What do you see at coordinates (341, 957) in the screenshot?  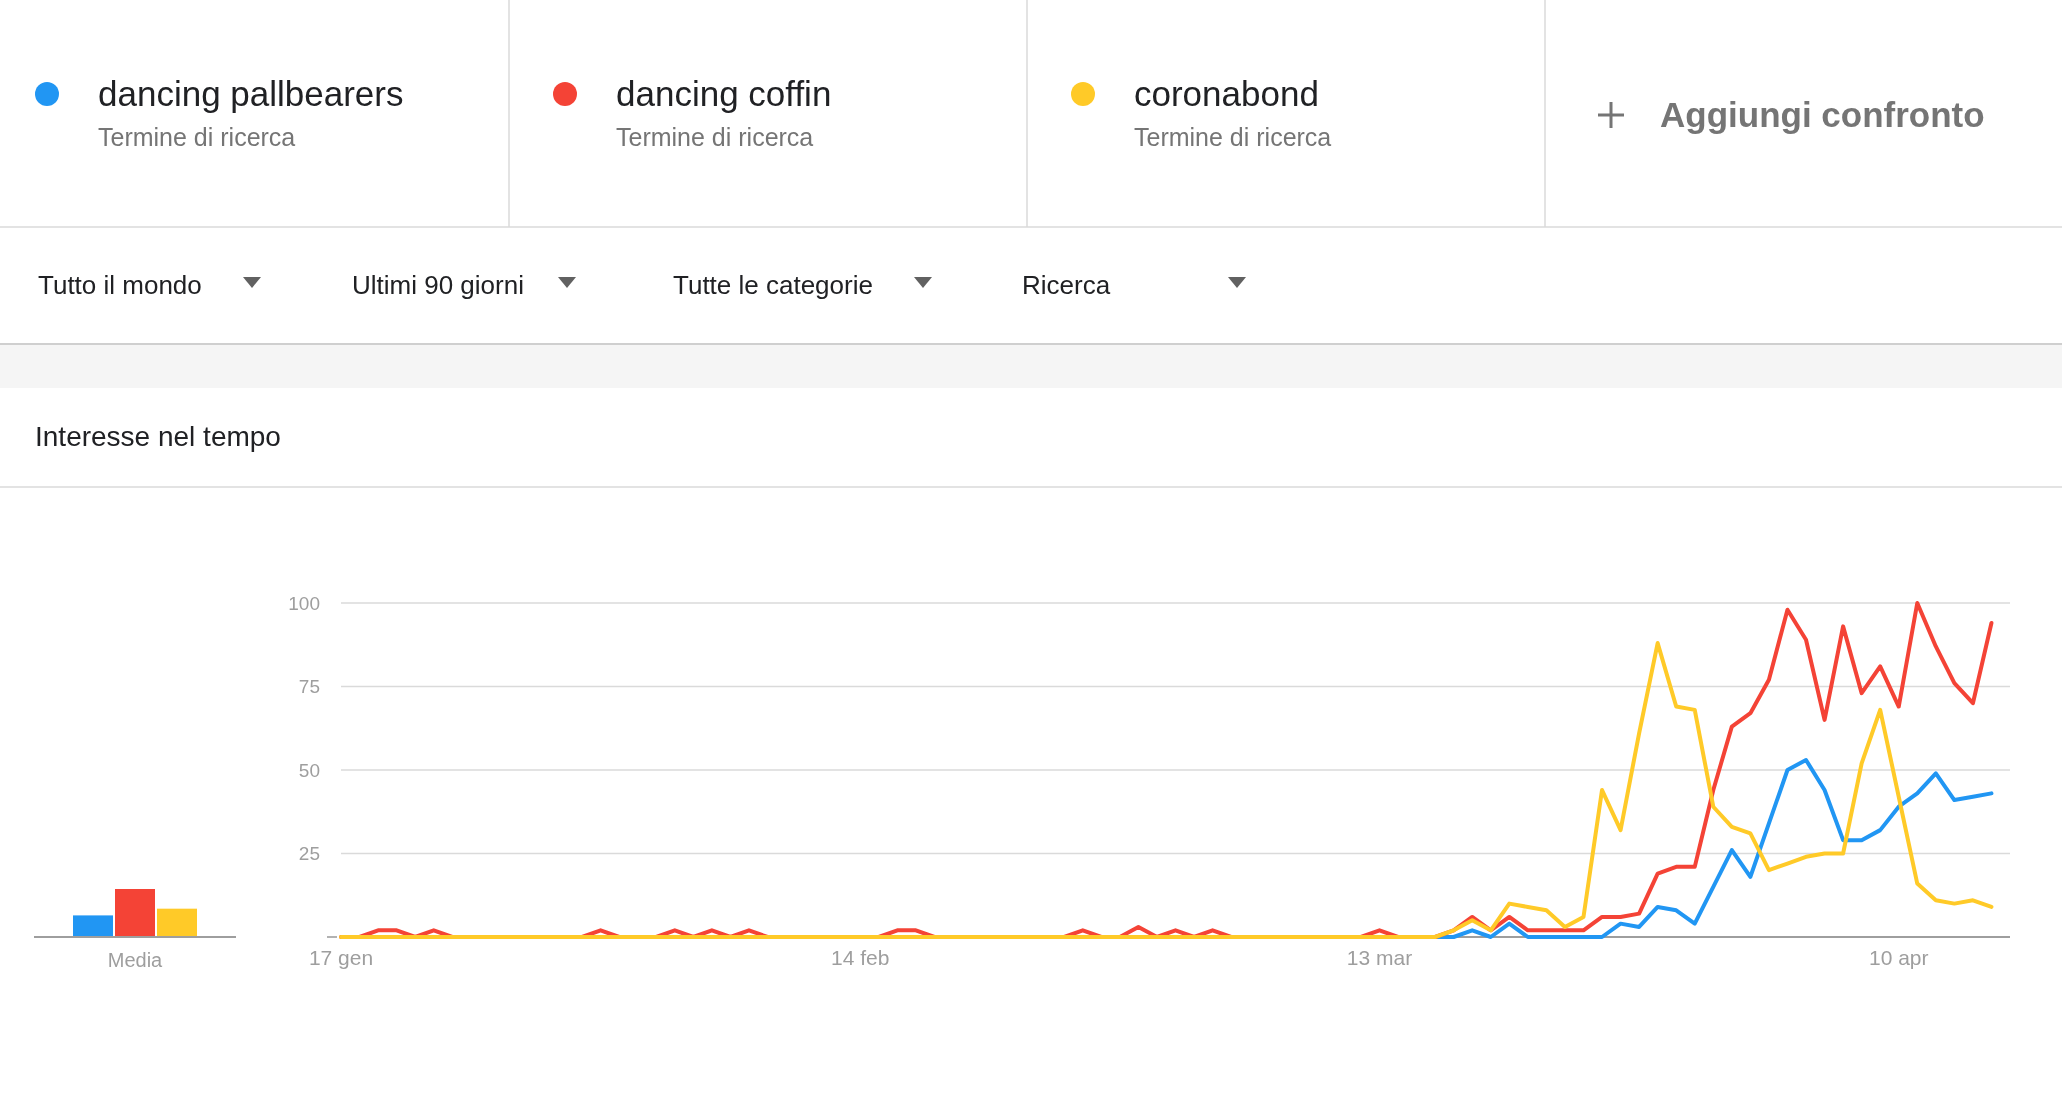 I see `x-tick-label: 17 gen` at bounding box center [341, 957].